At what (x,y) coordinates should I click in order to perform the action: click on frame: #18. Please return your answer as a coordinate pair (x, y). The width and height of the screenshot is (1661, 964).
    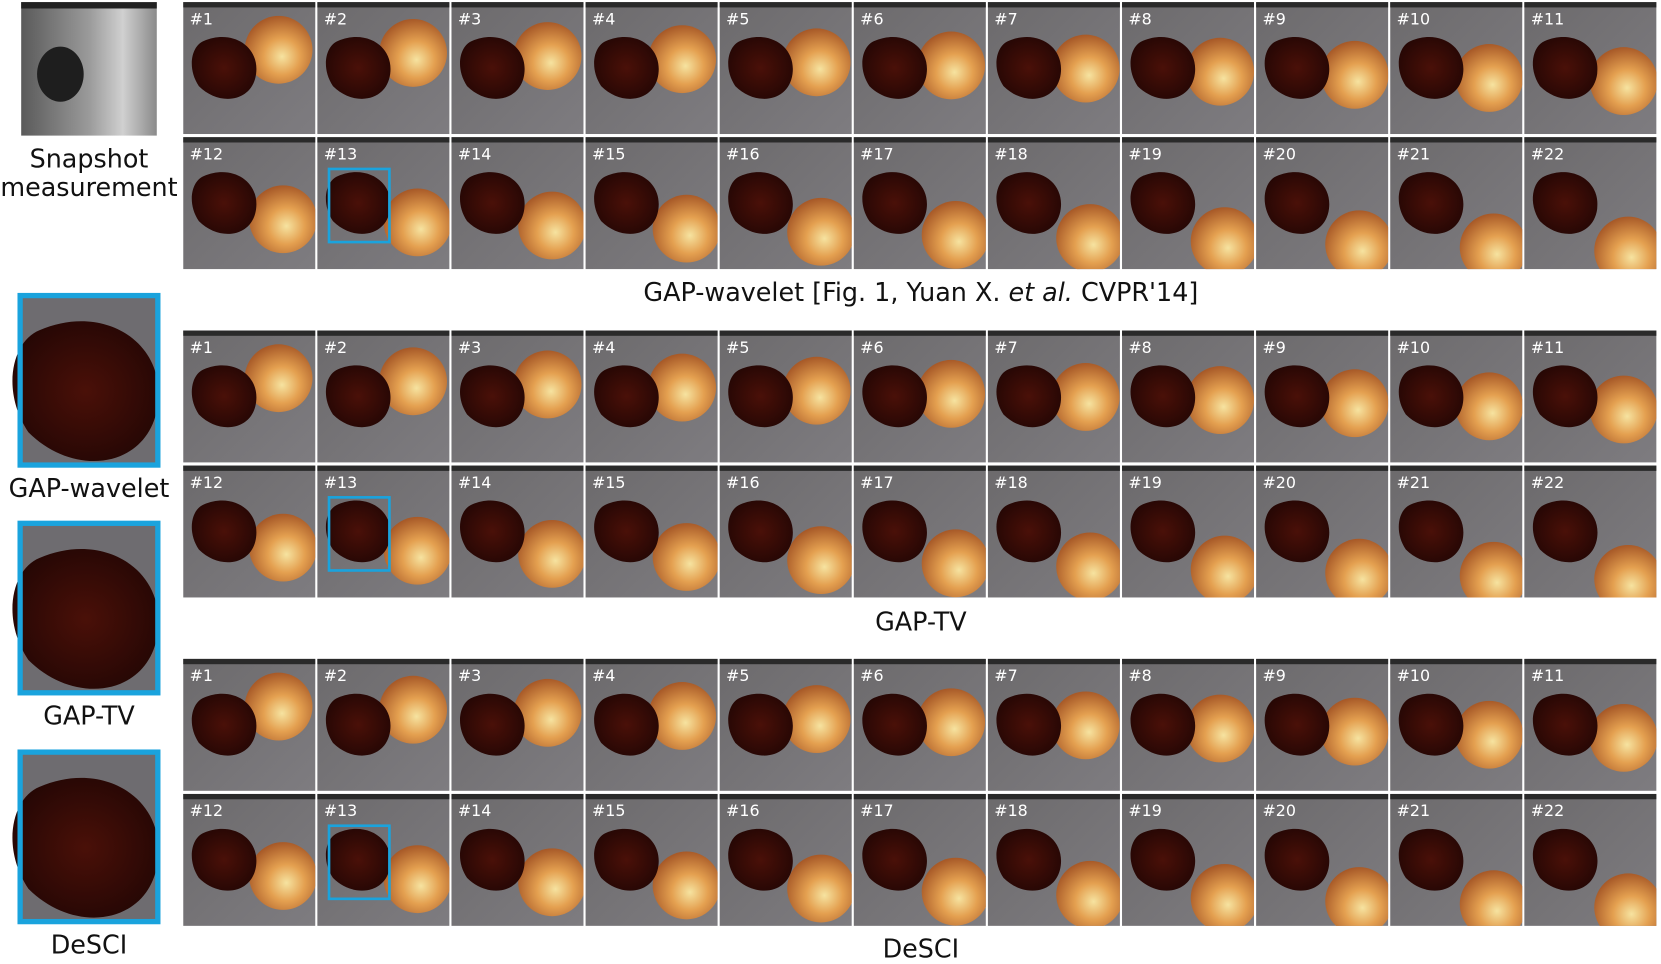
    Looking at the image, I should click on (1053, 531).